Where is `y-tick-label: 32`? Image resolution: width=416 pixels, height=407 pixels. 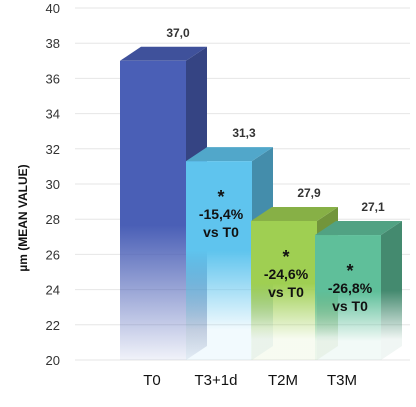
y-tick-label: 32 is located at coordinates (53, 149).